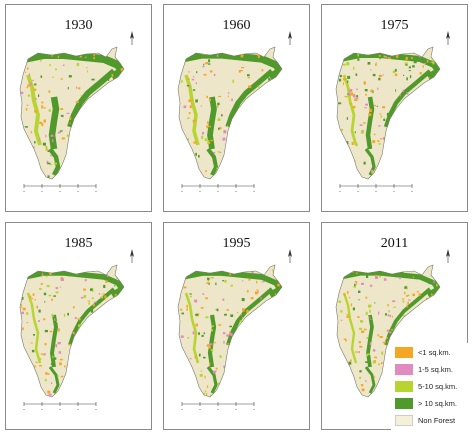 Image resolution: width=474 pixels, height=438 pixels. Describe the element at coordinates (212, 161) in the screenshot. I see `forest-belt-south` at that location.